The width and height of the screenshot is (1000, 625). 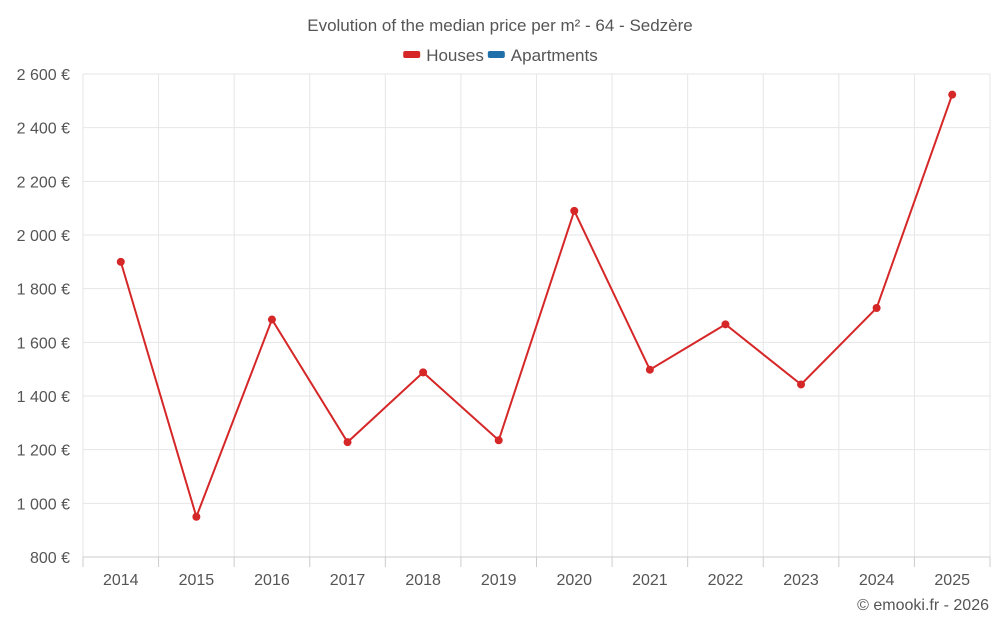 I want to click on legend-item-houses: Houses, so click(x=443, y=55).